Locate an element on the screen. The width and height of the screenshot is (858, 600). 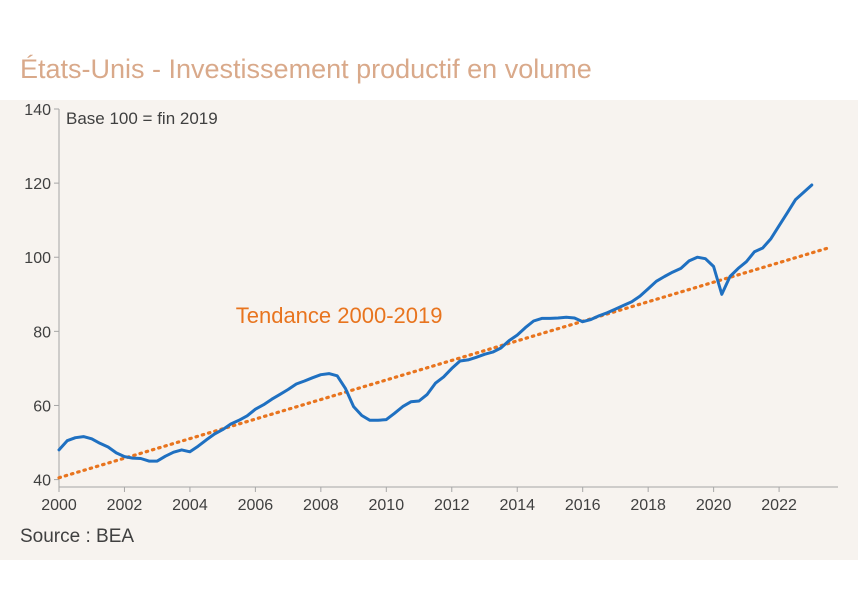
y-tick-label: 80 is located at coordinates (42, 332).